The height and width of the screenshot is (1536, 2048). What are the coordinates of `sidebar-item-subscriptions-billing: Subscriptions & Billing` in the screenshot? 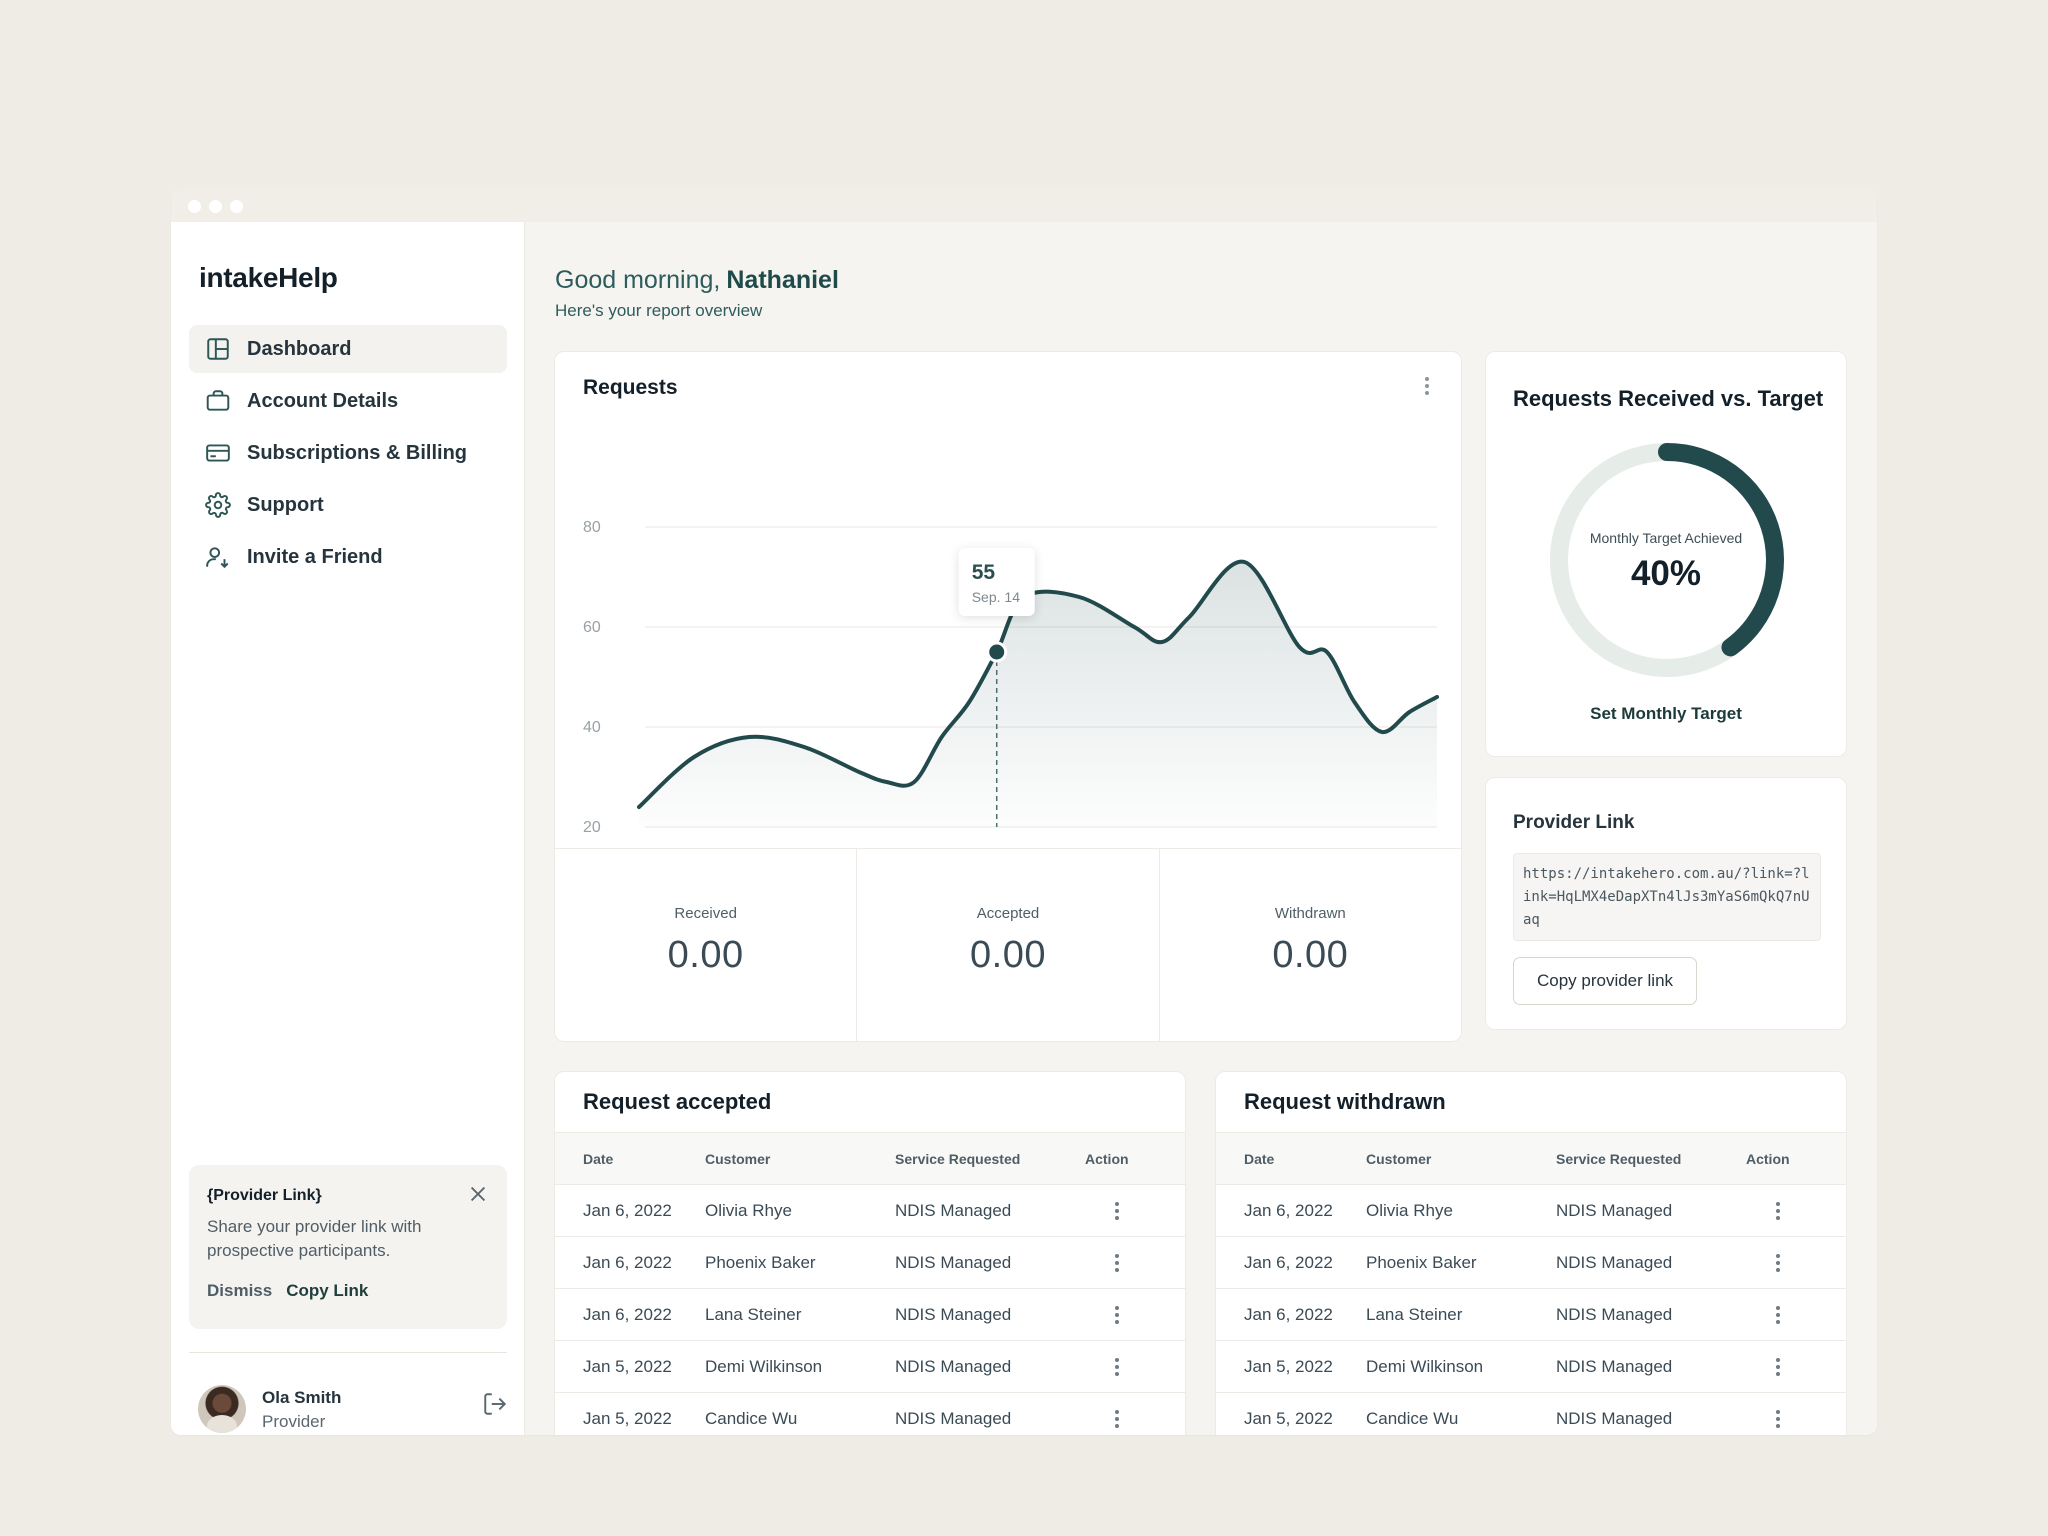 It's located at (348, 453).